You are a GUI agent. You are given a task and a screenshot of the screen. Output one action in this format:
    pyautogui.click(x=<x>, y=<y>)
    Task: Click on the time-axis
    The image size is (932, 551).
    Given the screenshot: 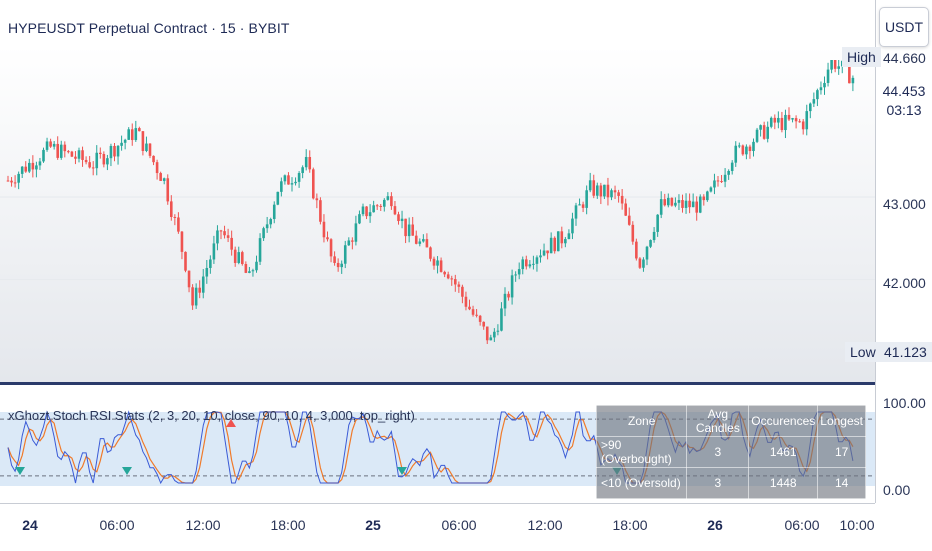 What is the action you would take?
    pyautogui.click(x=437, y=527)
    